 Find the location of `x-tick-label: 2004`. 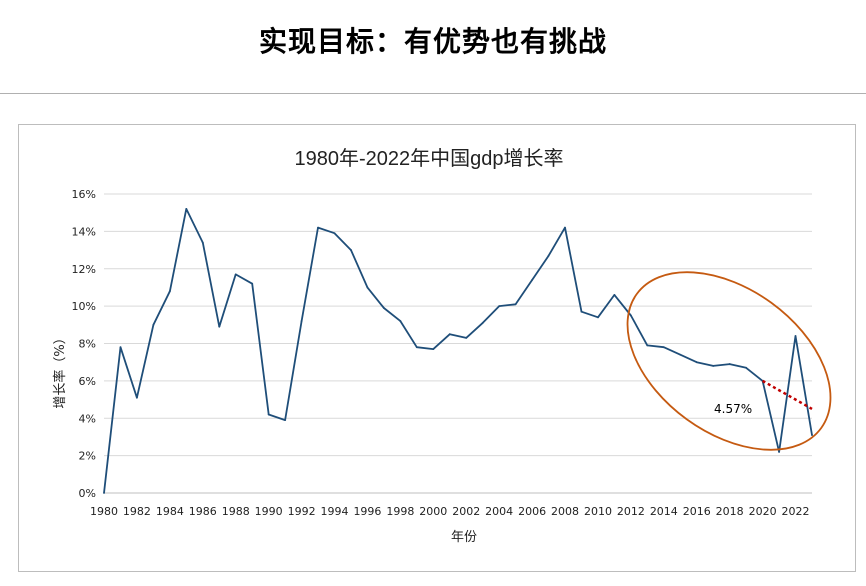

x-tick-label: 2004 is located at coordinates (499, 511).